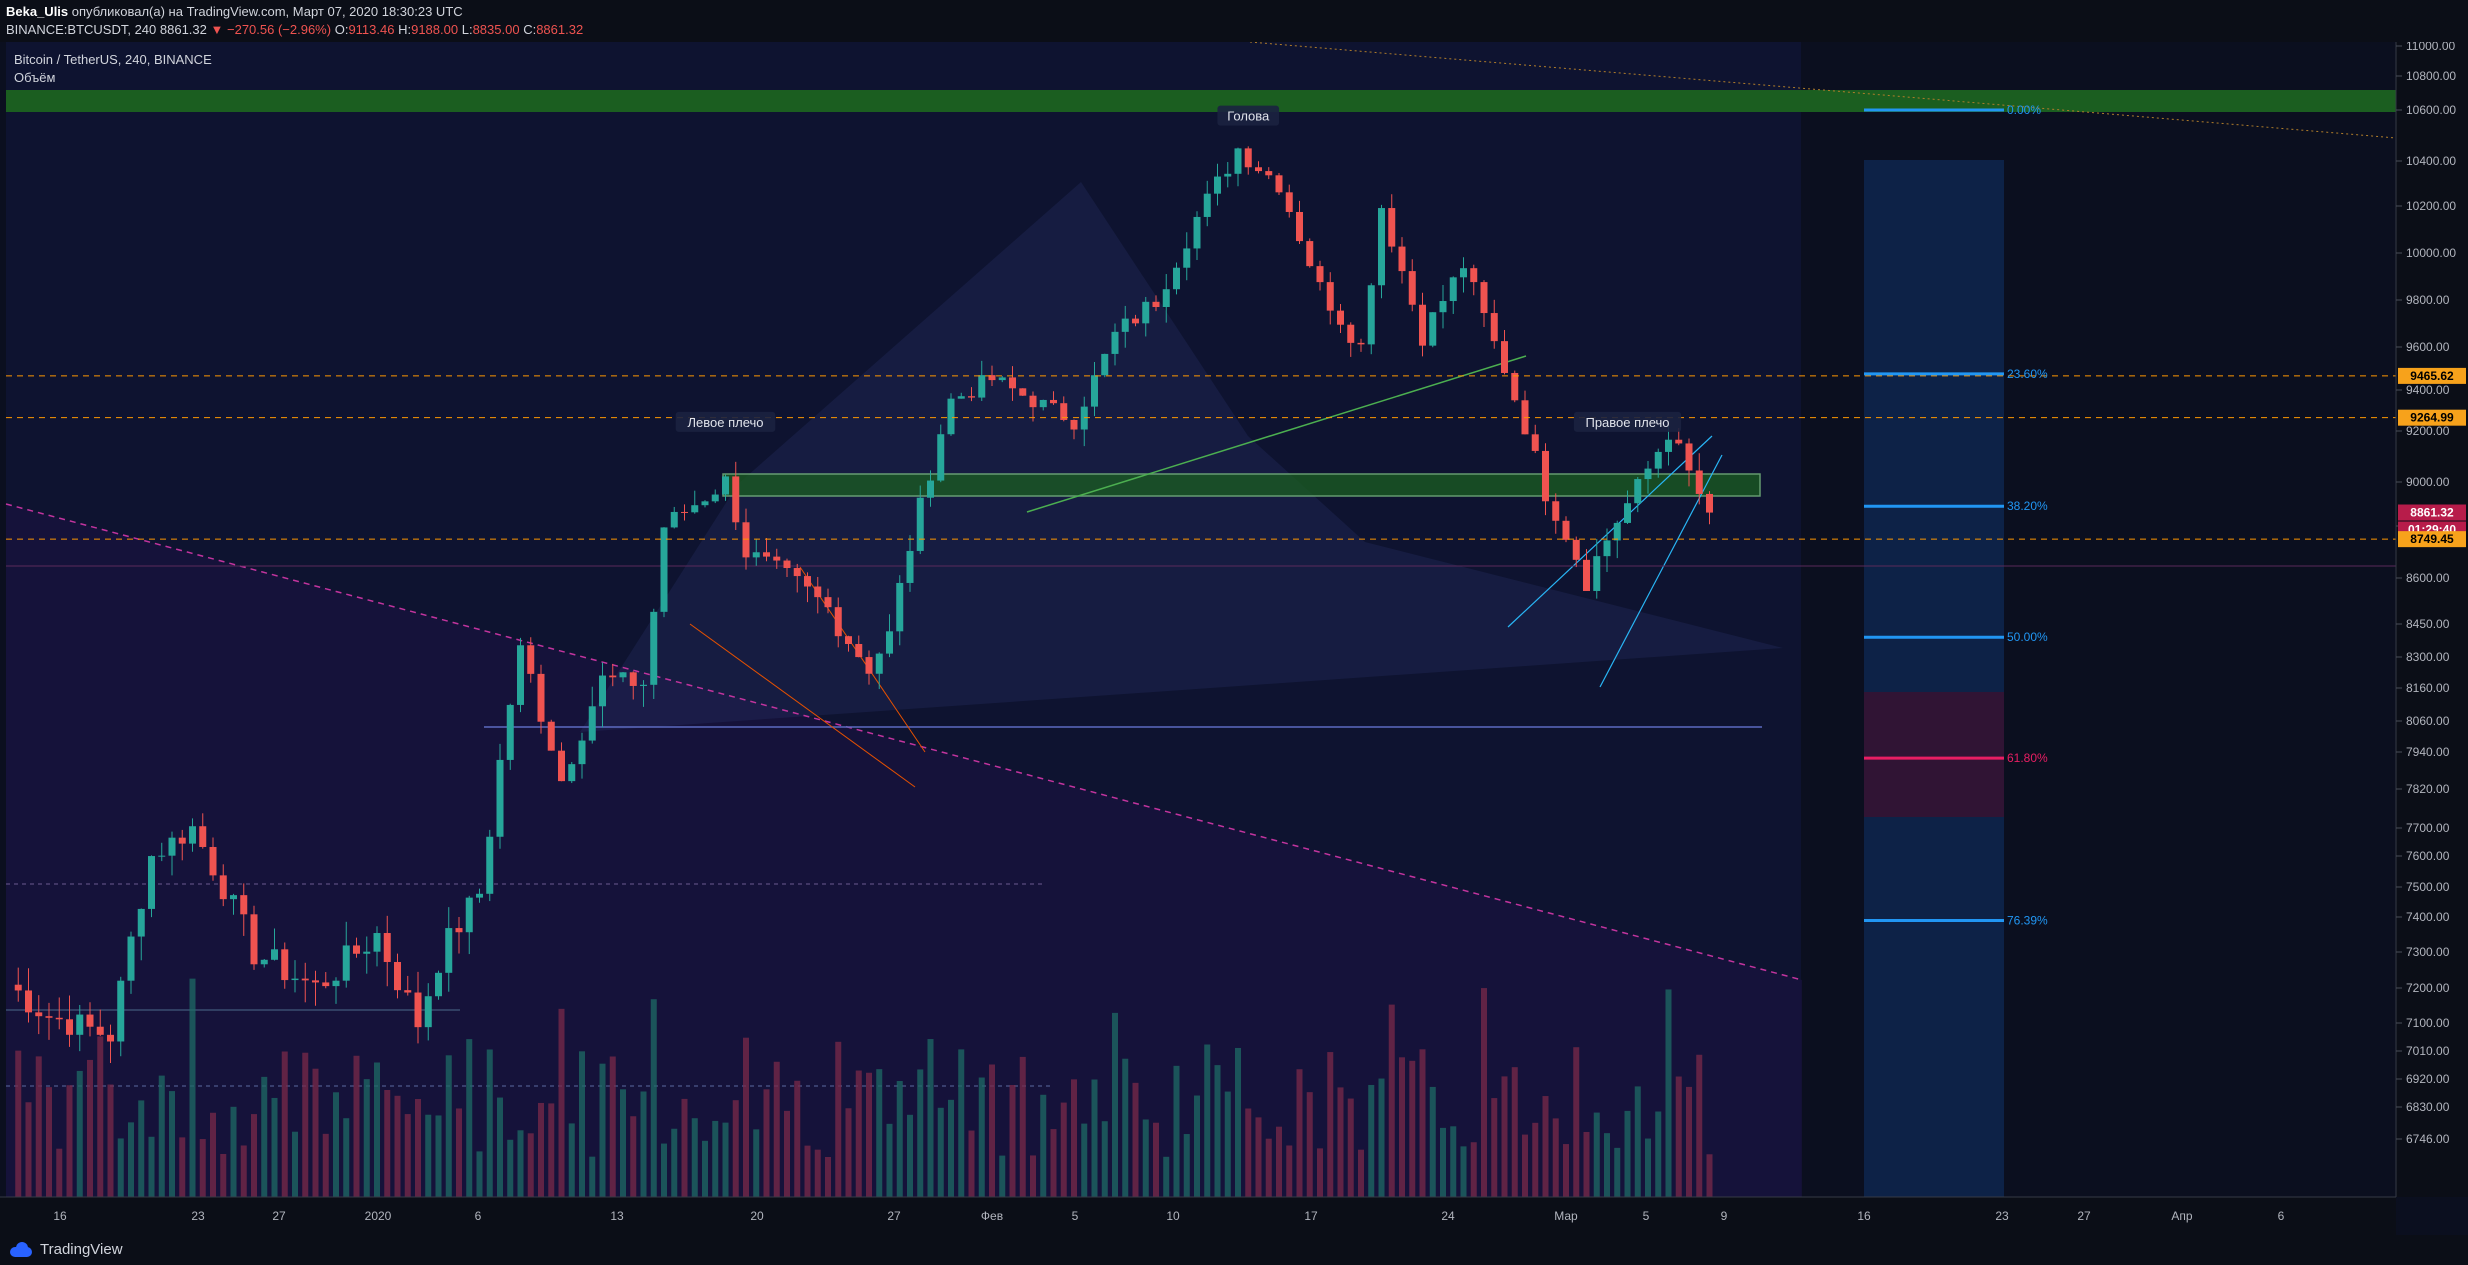  I want to click on price-tick-label: 10600.00, so click(2431, 110).